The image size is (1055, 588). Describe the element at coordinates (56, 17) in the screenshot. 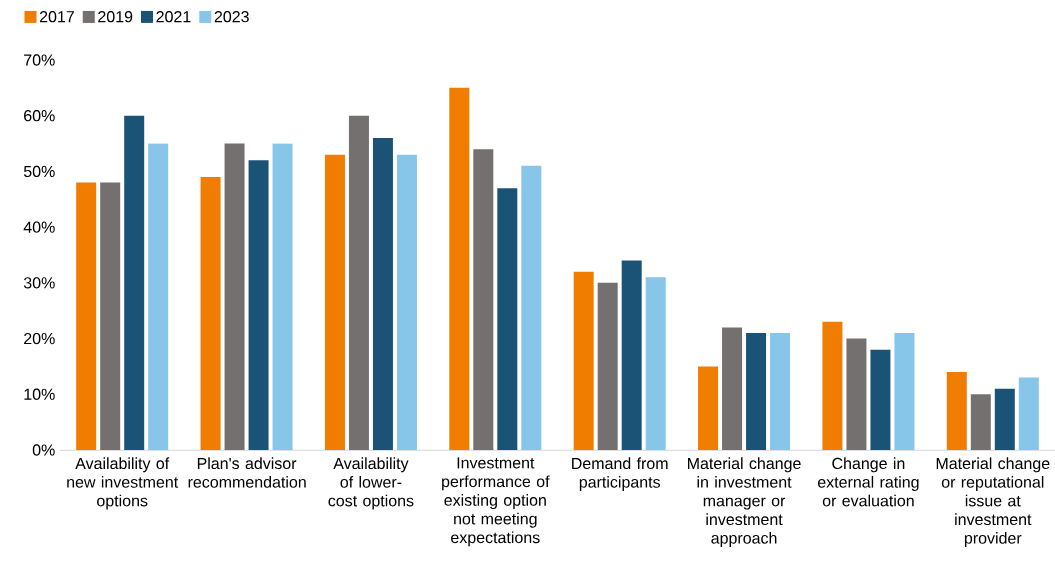

I see `legend-label: 2017` at that location.